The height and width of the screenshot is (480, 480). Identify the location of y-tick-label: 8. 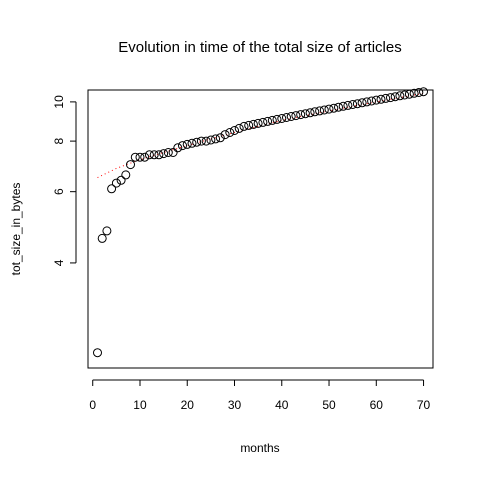
(59, 140).